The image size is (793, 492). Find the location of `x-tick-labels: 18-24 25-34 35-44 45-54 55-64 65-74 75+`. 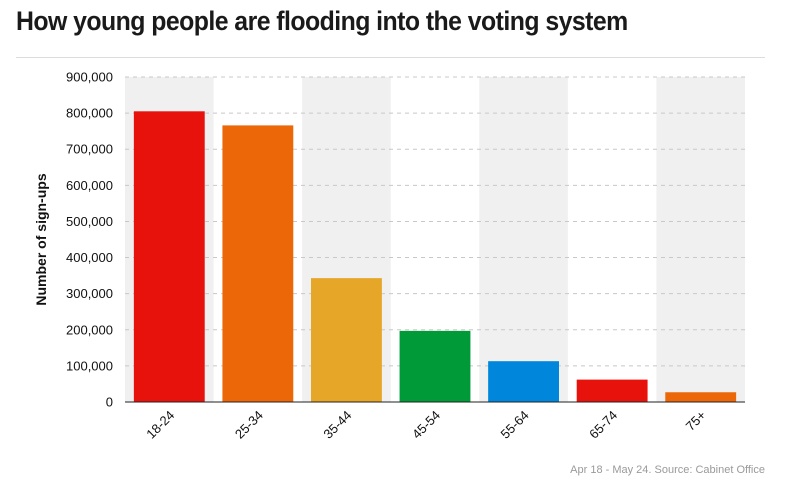

x-tick-labels: 18-24 25-34 35-44 45-54 55-64 65-74 75+ is located at coordinates (426, 425).